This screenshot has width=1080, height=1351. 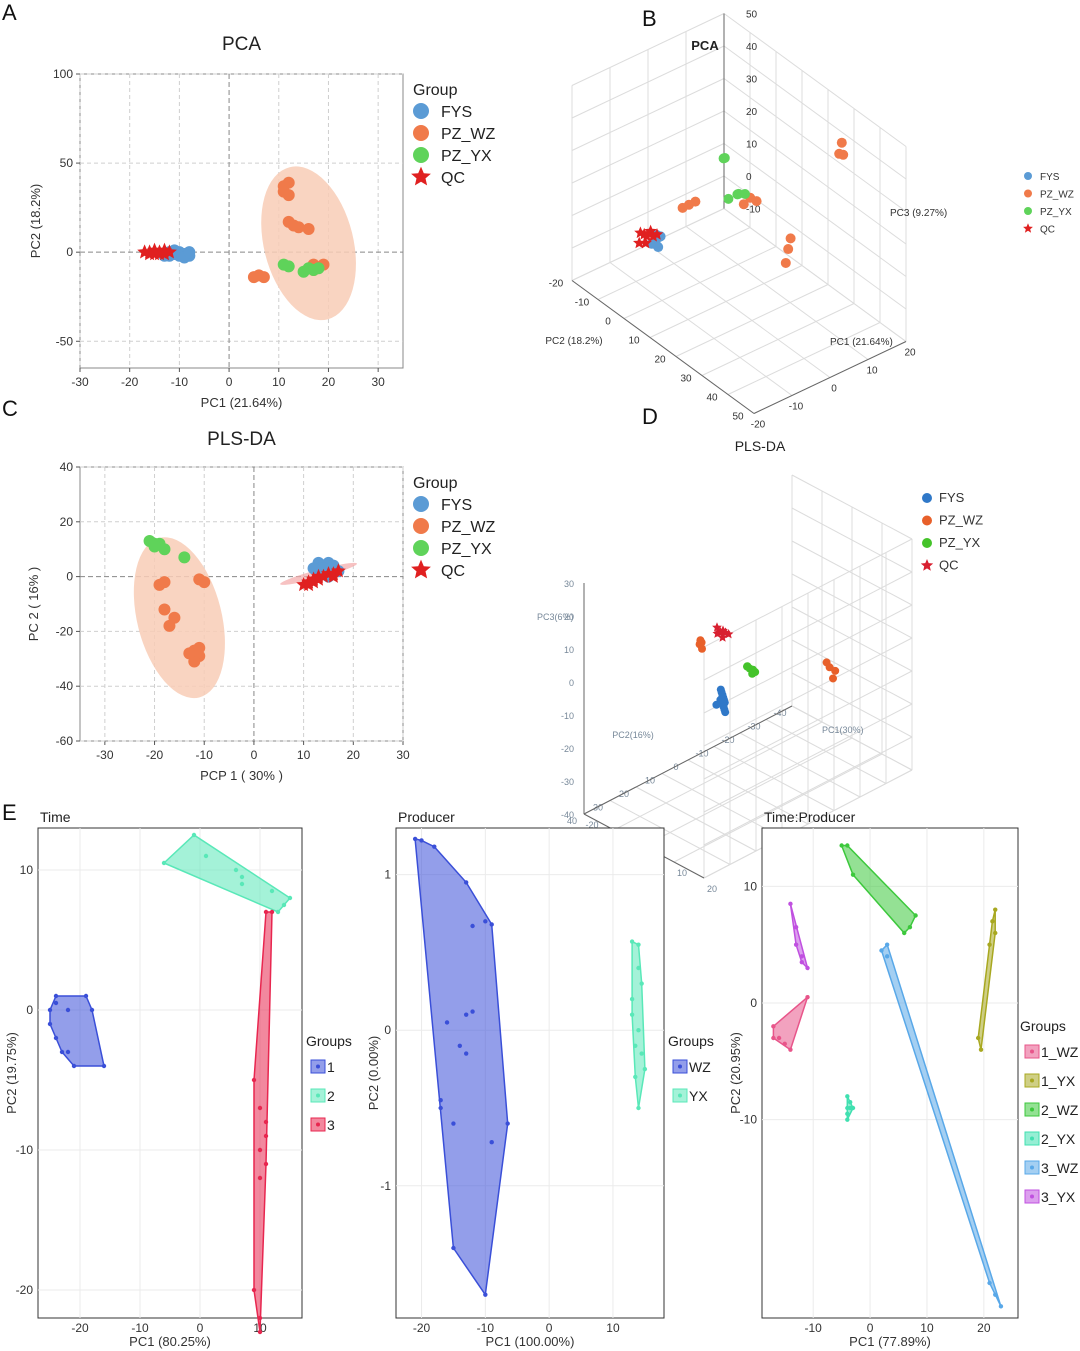 I want to click on legend-key-dot-2-wz, so click(x=1032, y=1109).